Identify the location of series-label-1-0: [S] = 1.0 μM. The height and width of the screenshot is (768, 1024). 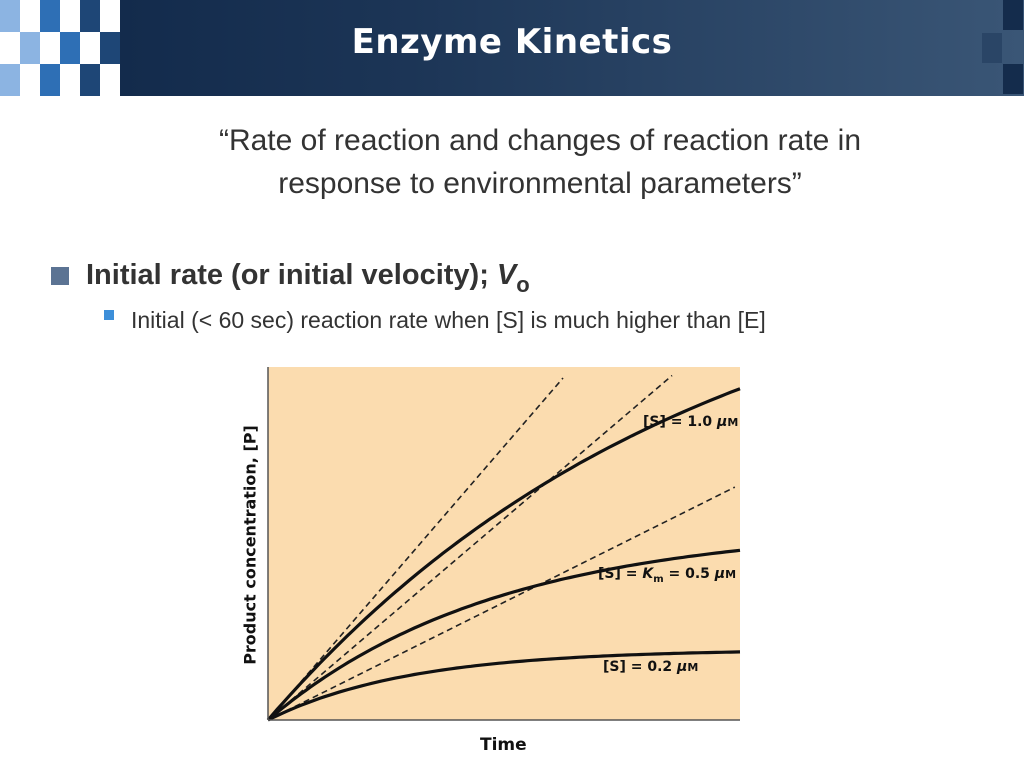
(691, 422).